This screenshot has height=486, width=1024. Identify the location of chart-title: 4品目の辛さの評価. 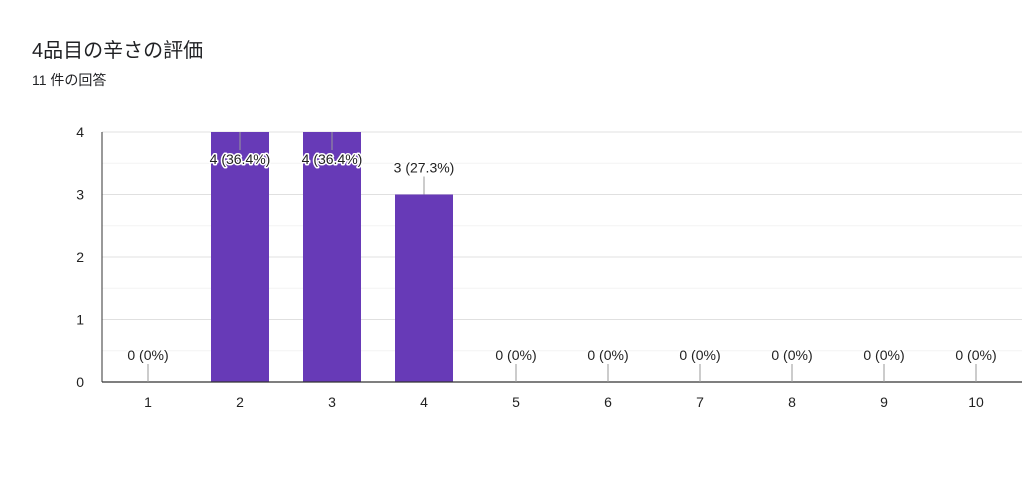
(118, 51).